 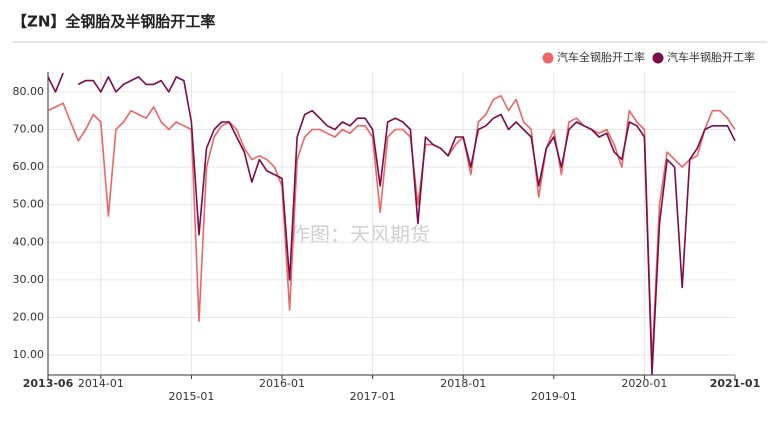 What do you see at coordinates (711, 57) in the screenshot?
I see `legend-label: 汽车半钢胎开工率` at bounding box center [711, 57].